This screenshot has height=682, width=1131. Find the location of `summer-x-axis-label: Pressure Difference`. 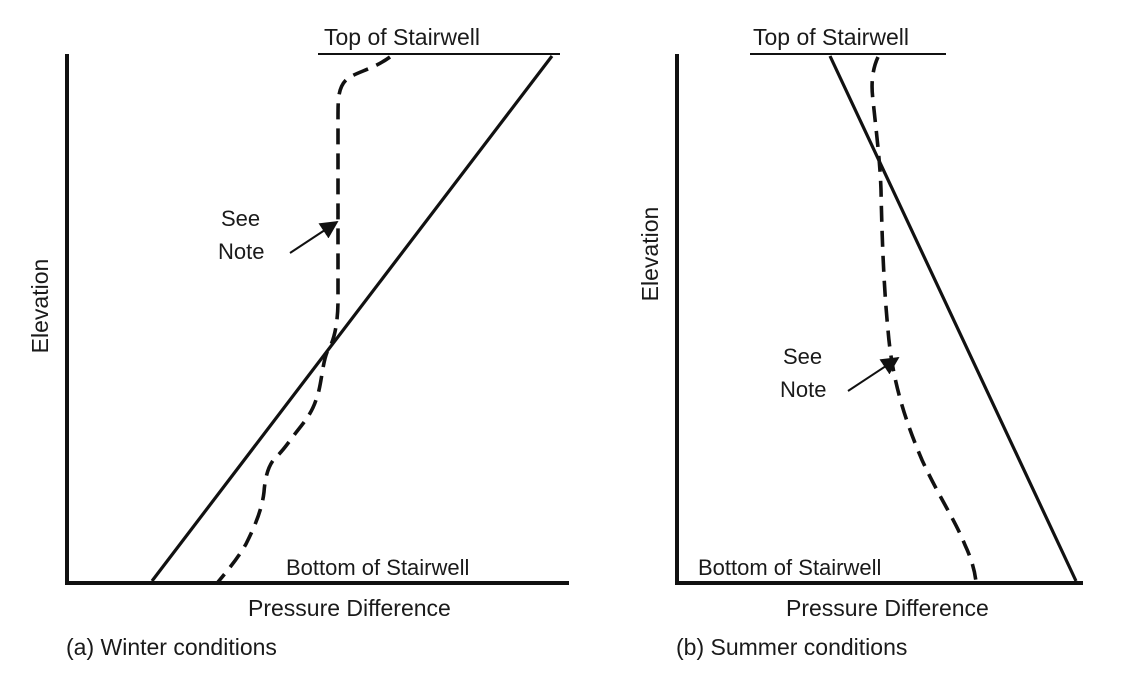

summer-x-axis-label: Pressure Difference is located at coordinates (887, 608).